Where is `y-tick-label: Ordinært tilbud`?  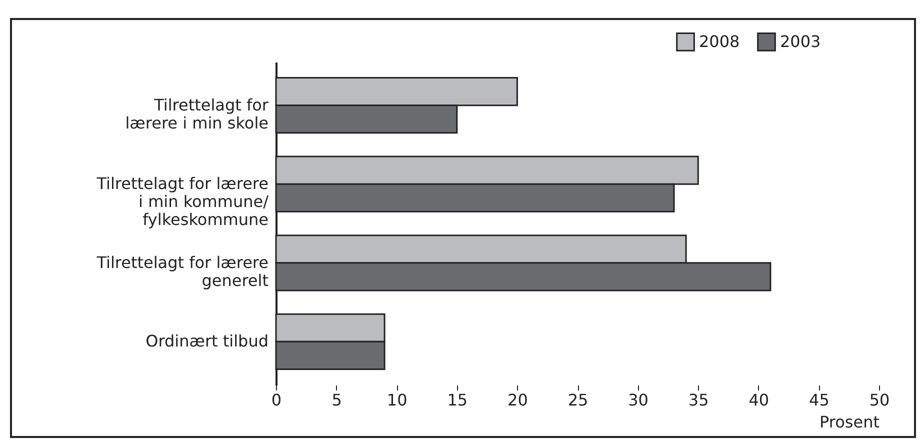 y-tick-label: Ordinært tilbud is located at coordinates (207, 341).